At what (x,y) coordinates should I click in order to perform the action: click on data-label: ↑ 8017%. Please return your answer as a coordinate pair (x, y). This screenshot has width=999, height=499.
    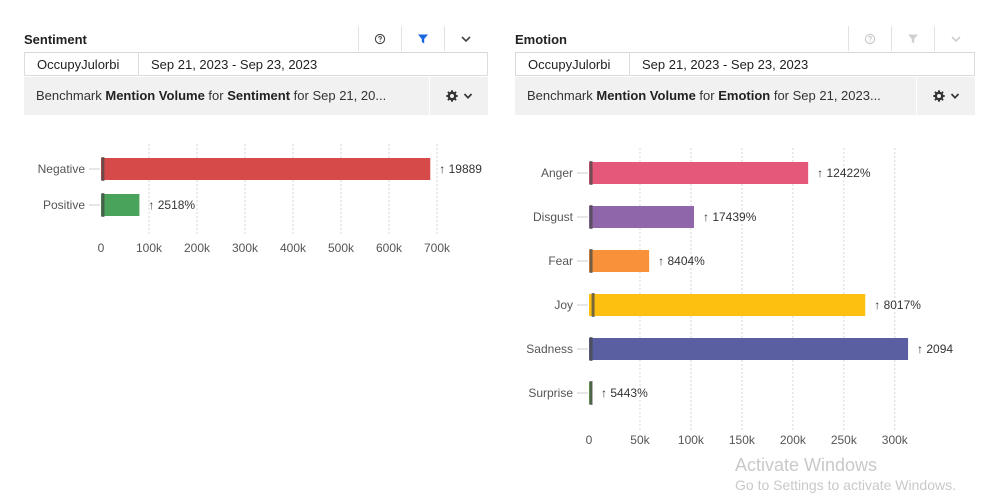
    Looking at the image, I should click on (897, 305).